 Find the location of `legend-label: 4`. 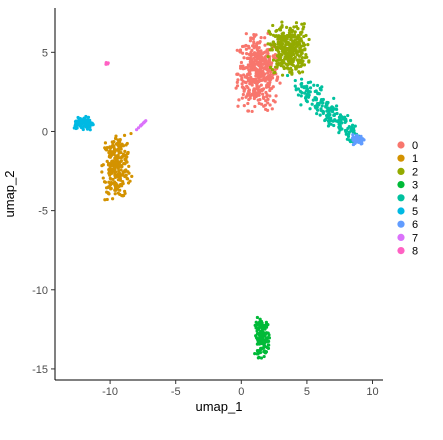

legend-label: 4 is located at coordinates (415, 199).